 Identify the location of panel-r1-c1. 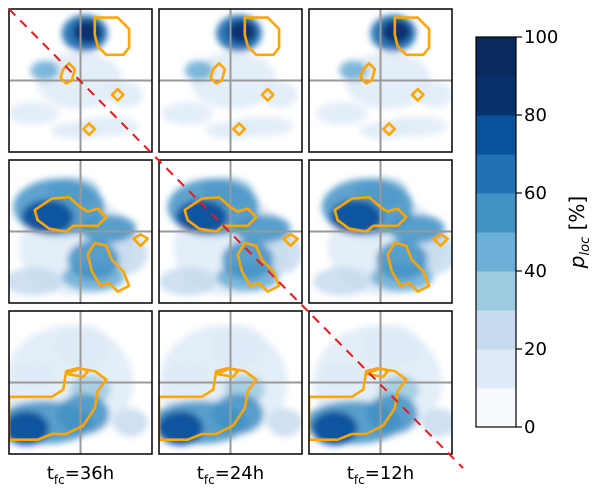
(80, 80).